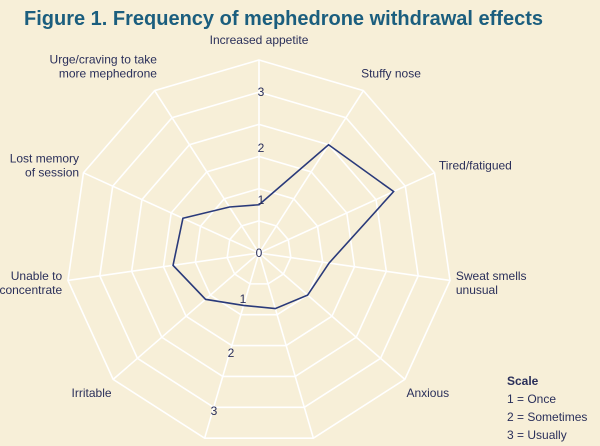  What do you see at coordinates (523, 381) in the screenshot?
I see `legend-title: Scale` at bounding box center [523, 381].